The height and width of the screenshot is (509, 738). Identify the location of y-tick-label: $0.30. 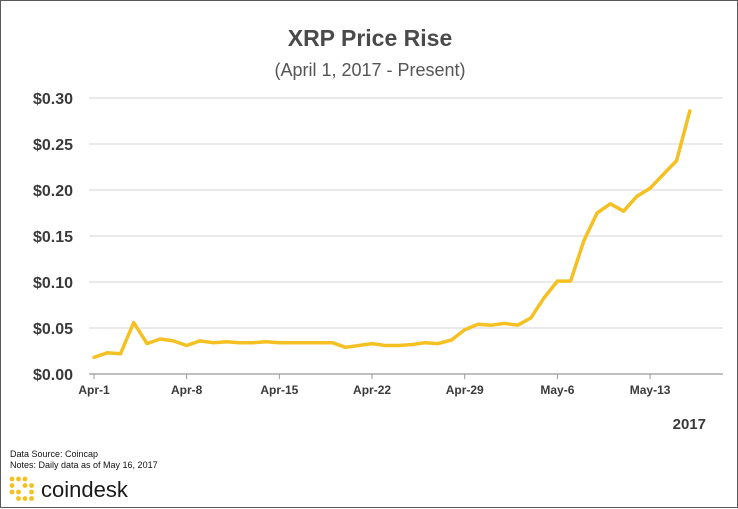
(53, 99).